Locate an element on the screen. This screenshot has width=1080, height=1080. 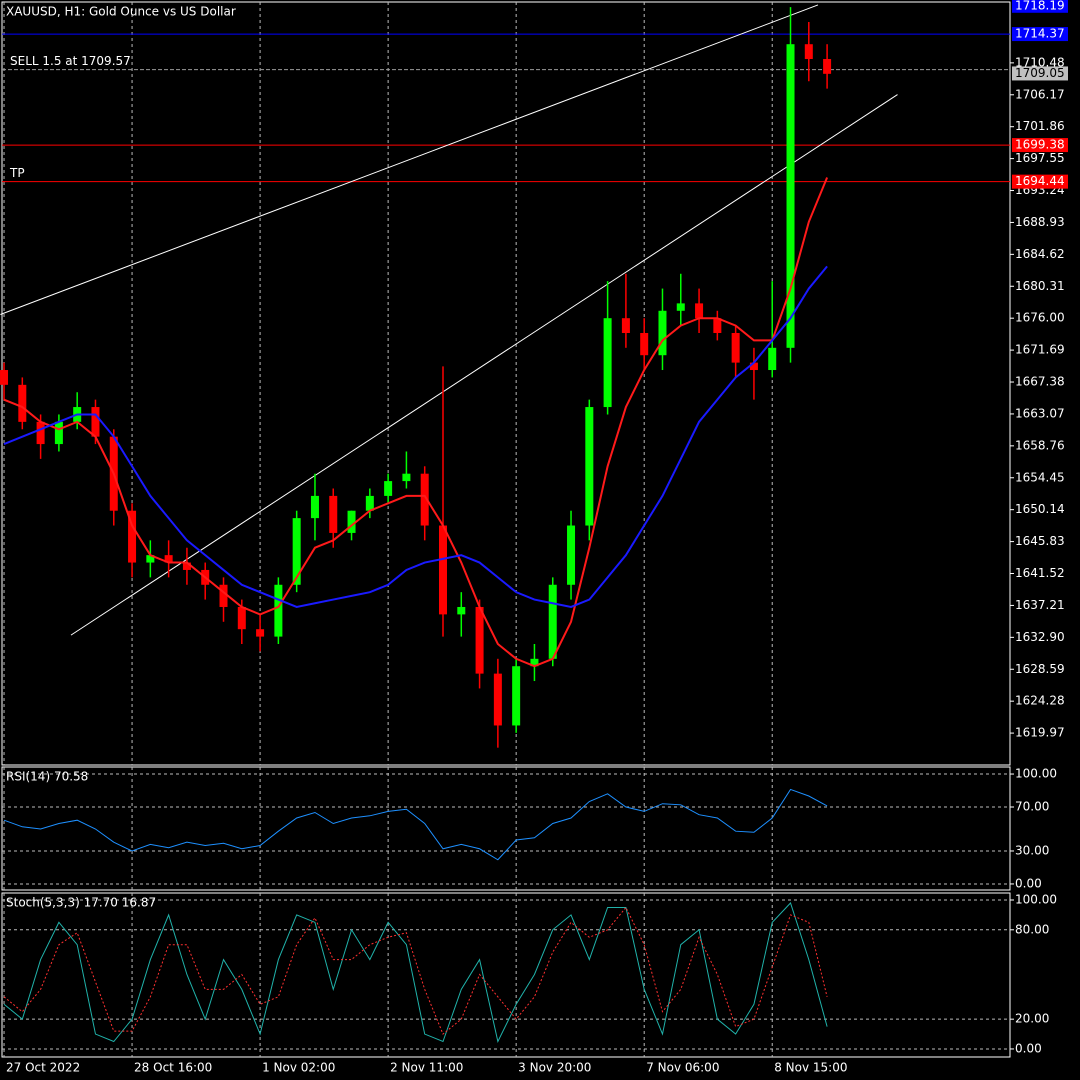
x-tick-label: 27 Oct 2022 is located at coordinates (43, 1068).